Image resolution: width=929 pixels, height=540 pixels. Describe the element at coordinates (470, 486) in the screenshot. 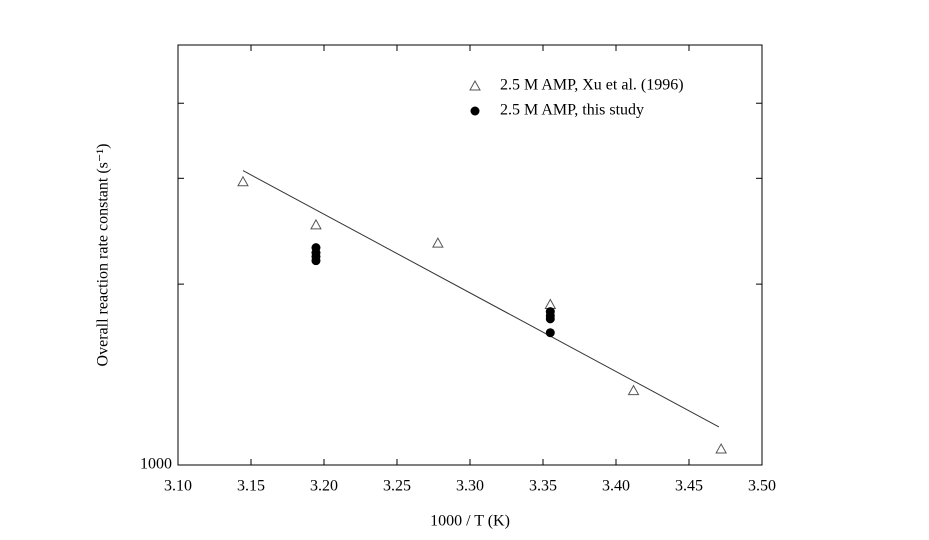

I see `x-tick-label: 3.30` at that location.